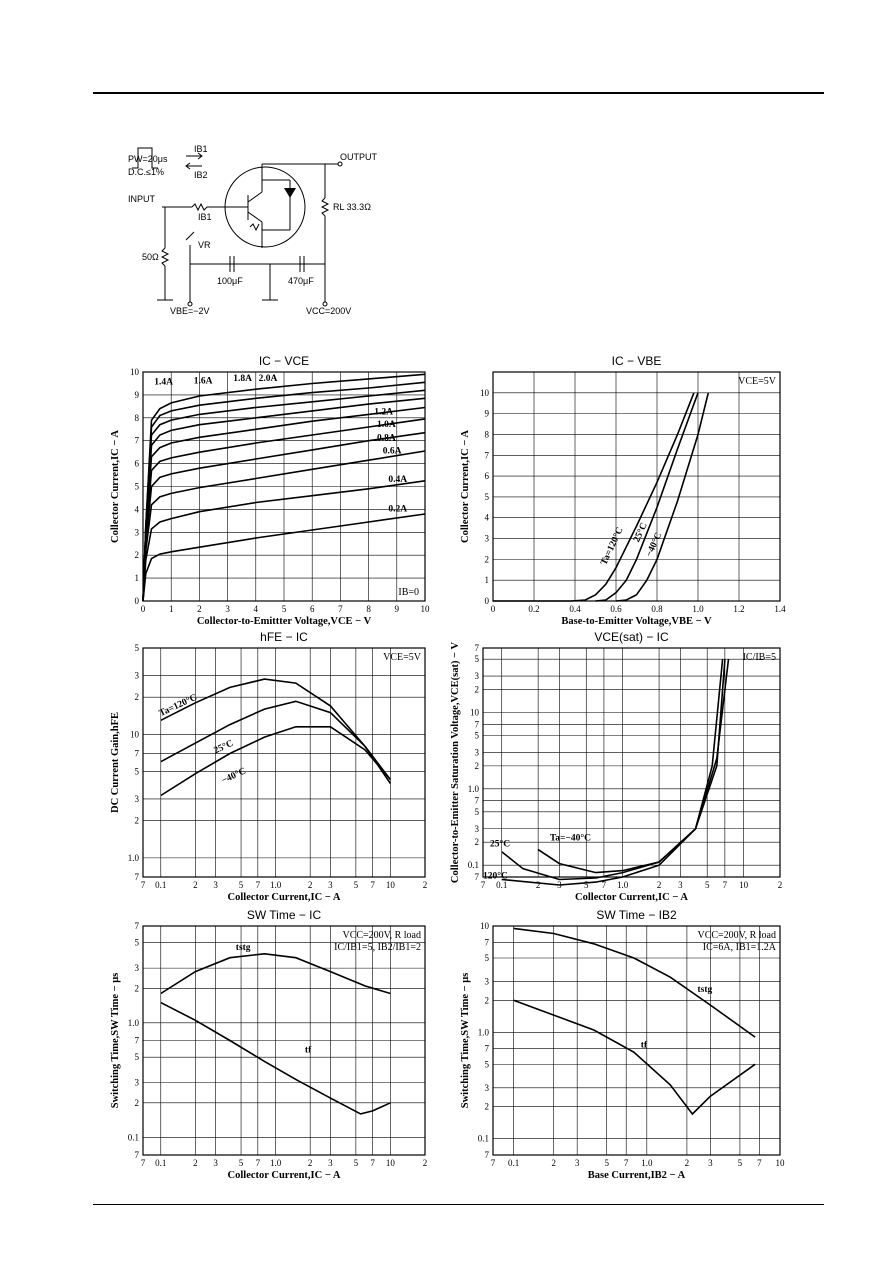  What do you see at coordinates (704, 990) in the screenshot?
I see `series-label: tstg` at bounding box center [704, 990].